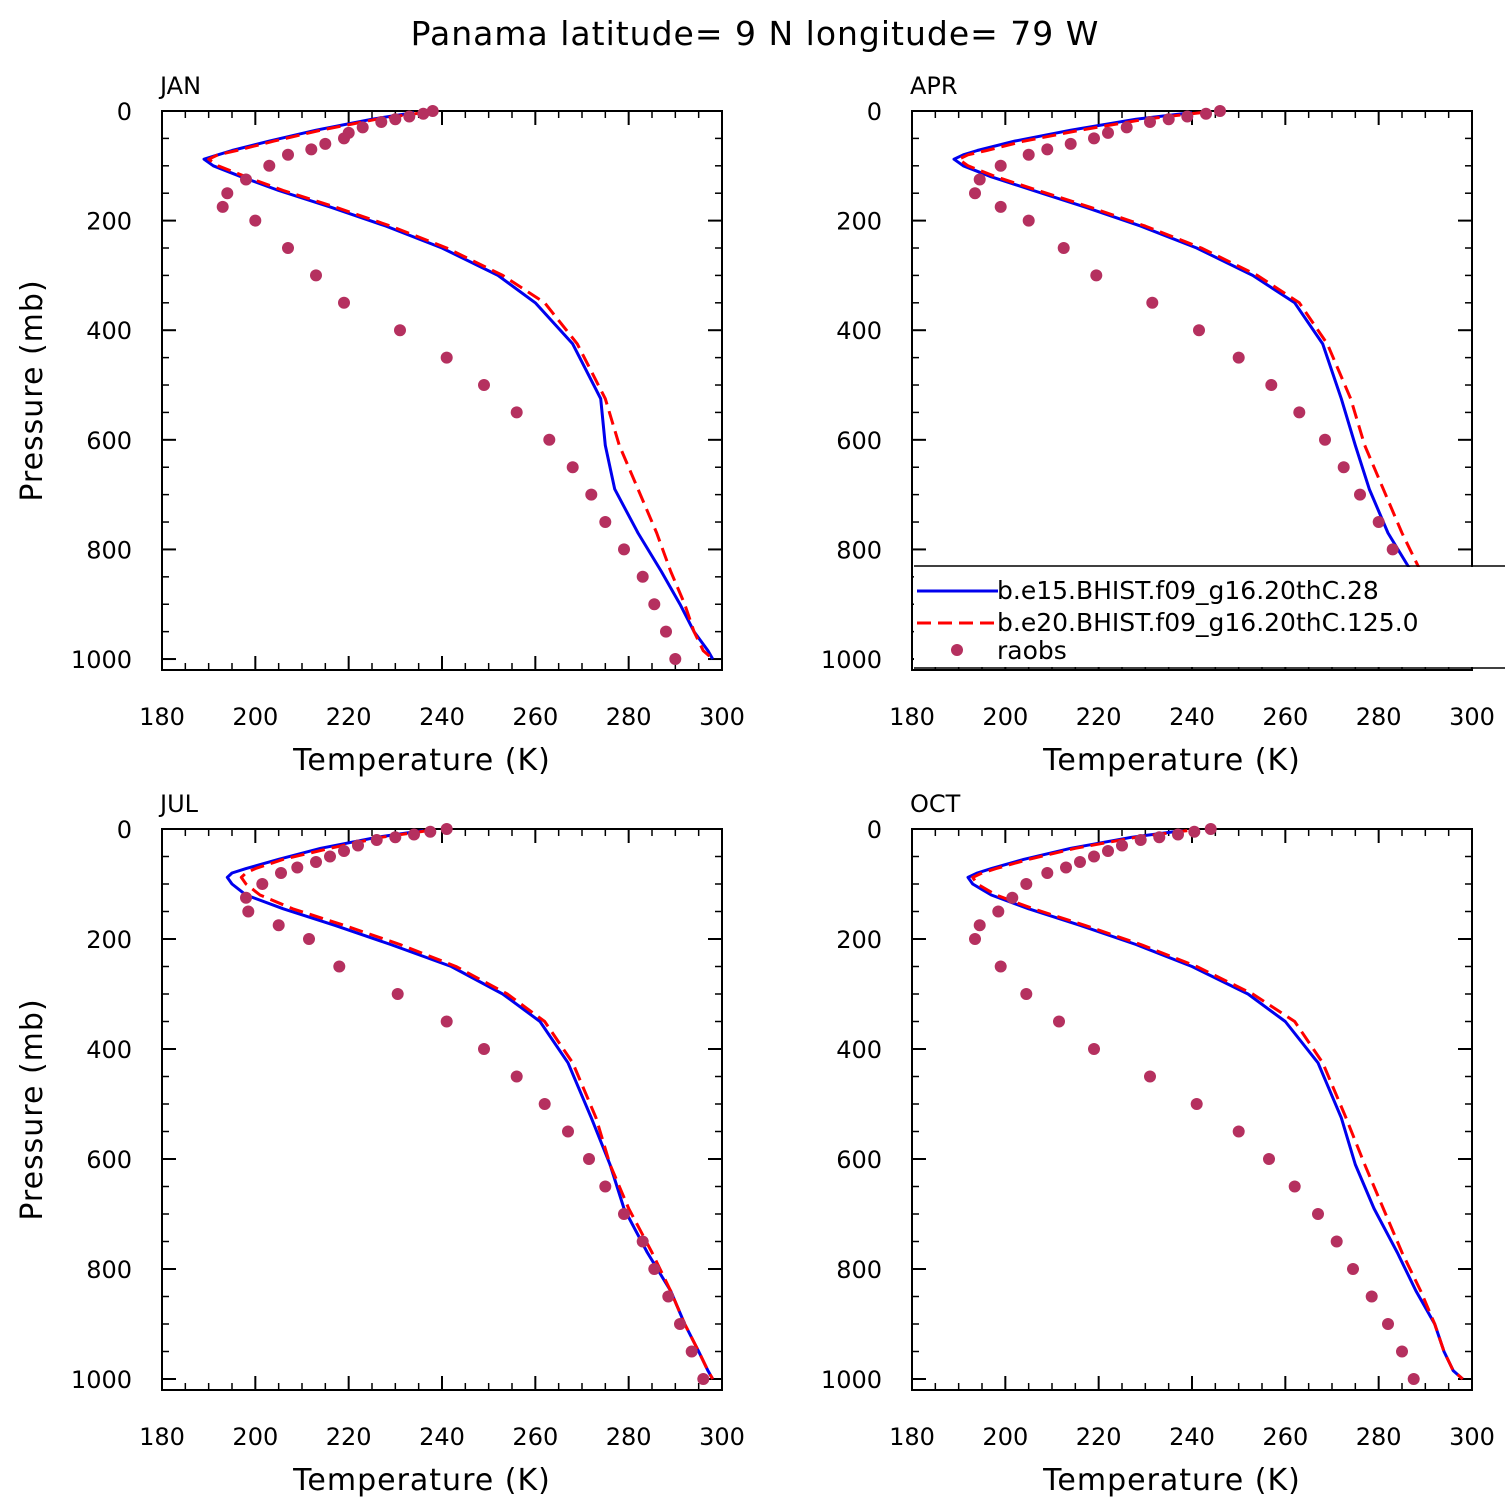 The image size is (1510, 1510). I want to click on y-tick-label: 400, so click(109, 331).